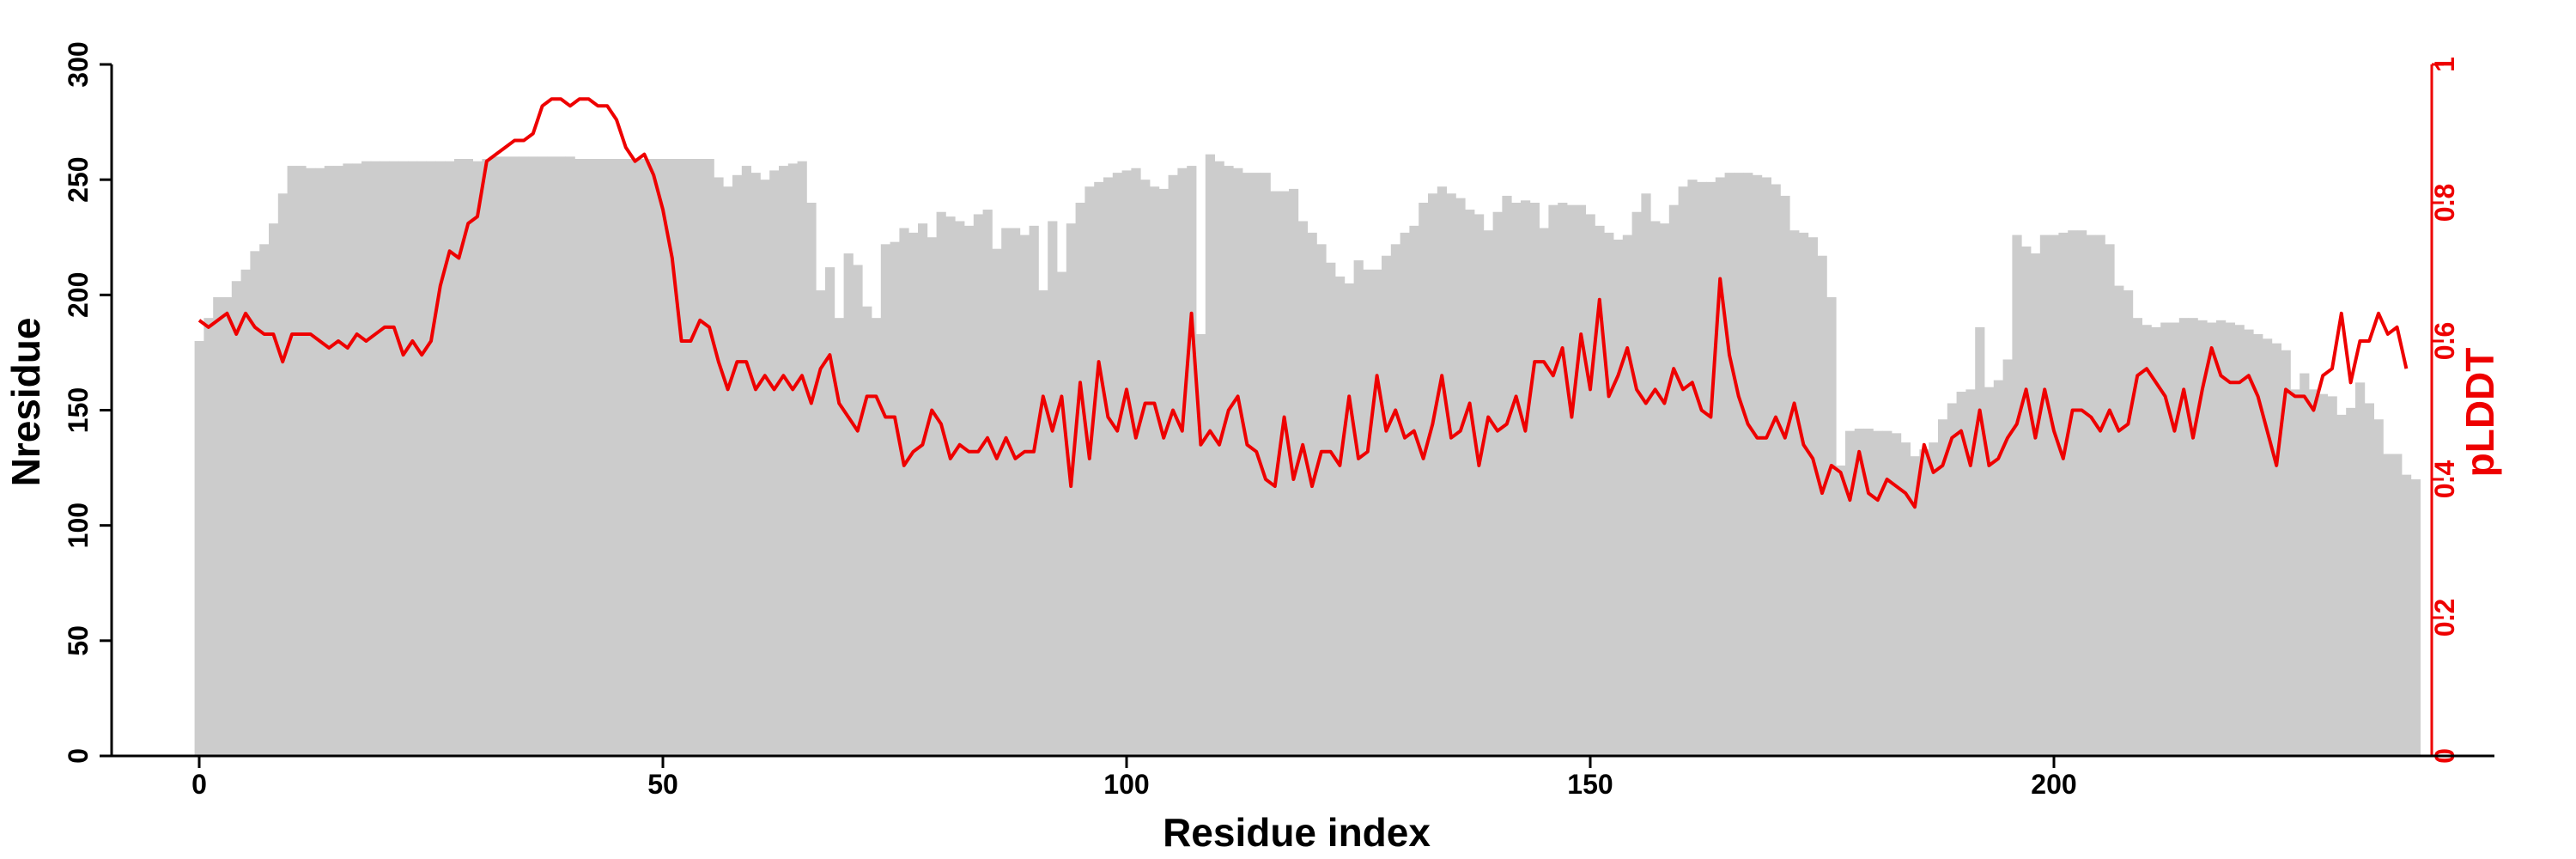 This screenshot has height=859, width=2576. I want to click on right-y-axis-title: pLDDT, so click(2480, 413).